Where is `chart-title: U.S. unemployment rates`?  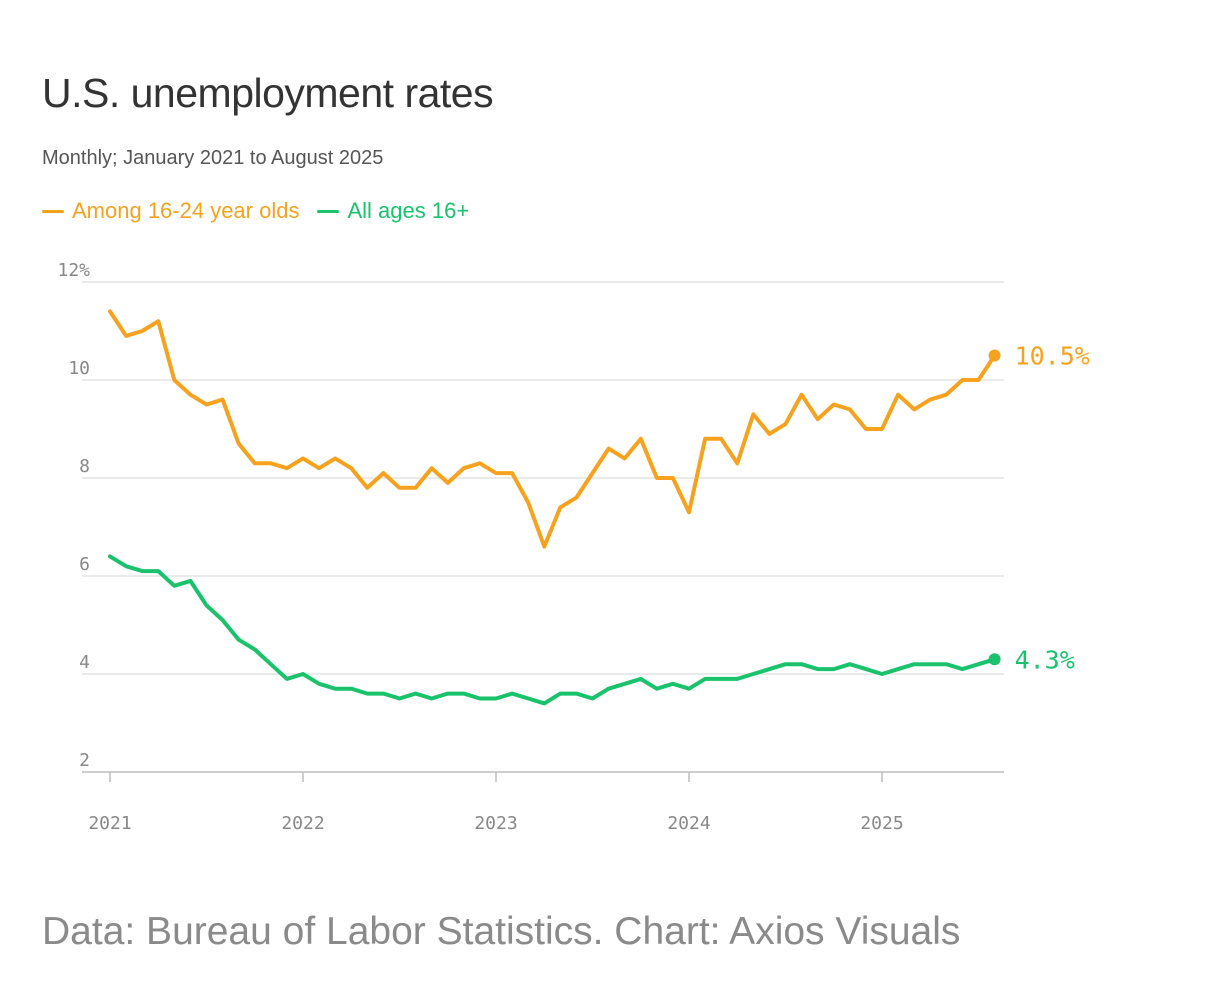
chart-title: U.S. unemployment rates is located at coordinates (268, 93).